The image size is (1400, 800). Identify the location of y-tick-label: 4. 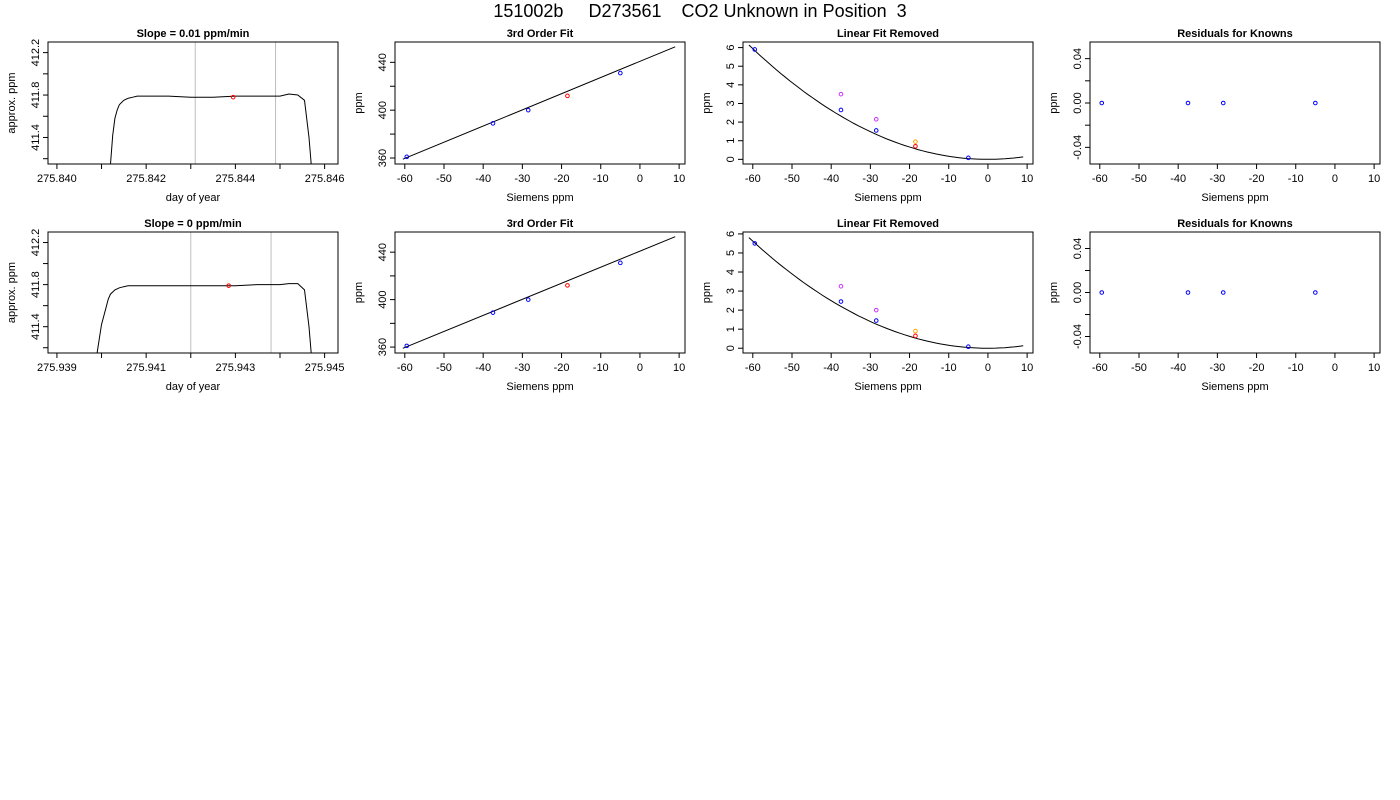
(731, 85).